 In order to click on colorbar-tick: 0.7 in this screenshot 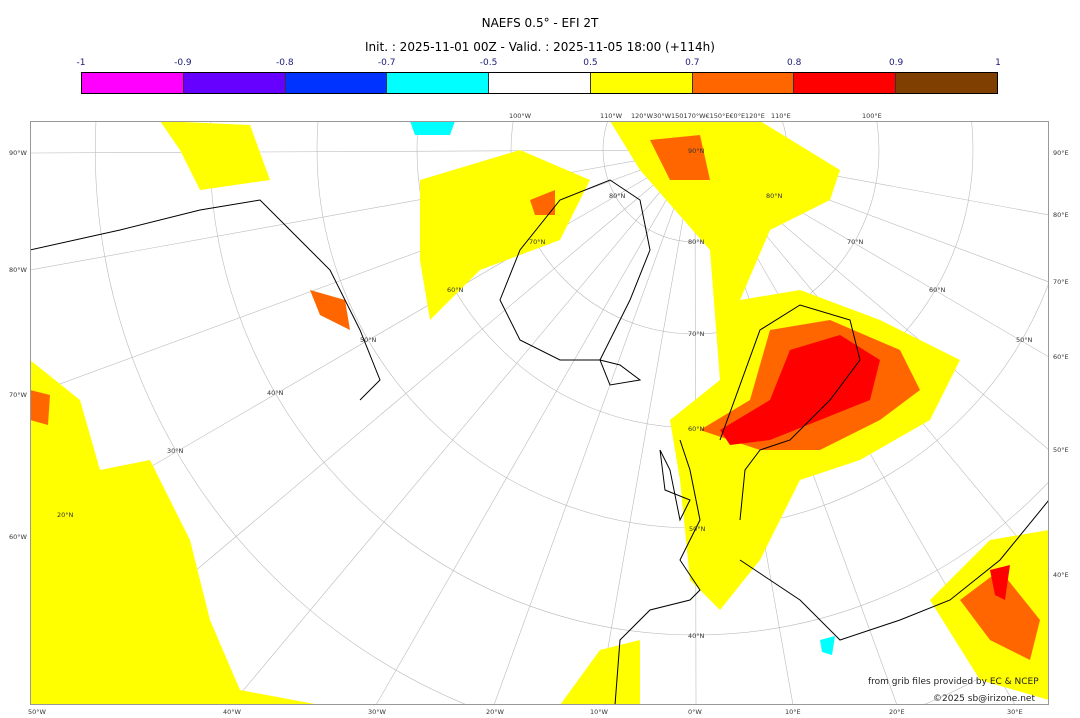, I will do `click(692, 63)`.